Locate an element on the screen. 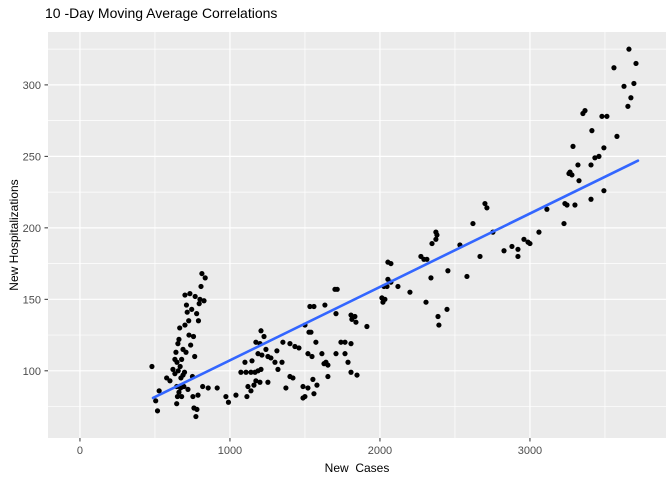 This screenshot has height=480, width=672. x-tick-label: 3000 is located at coordinates (530, 451).